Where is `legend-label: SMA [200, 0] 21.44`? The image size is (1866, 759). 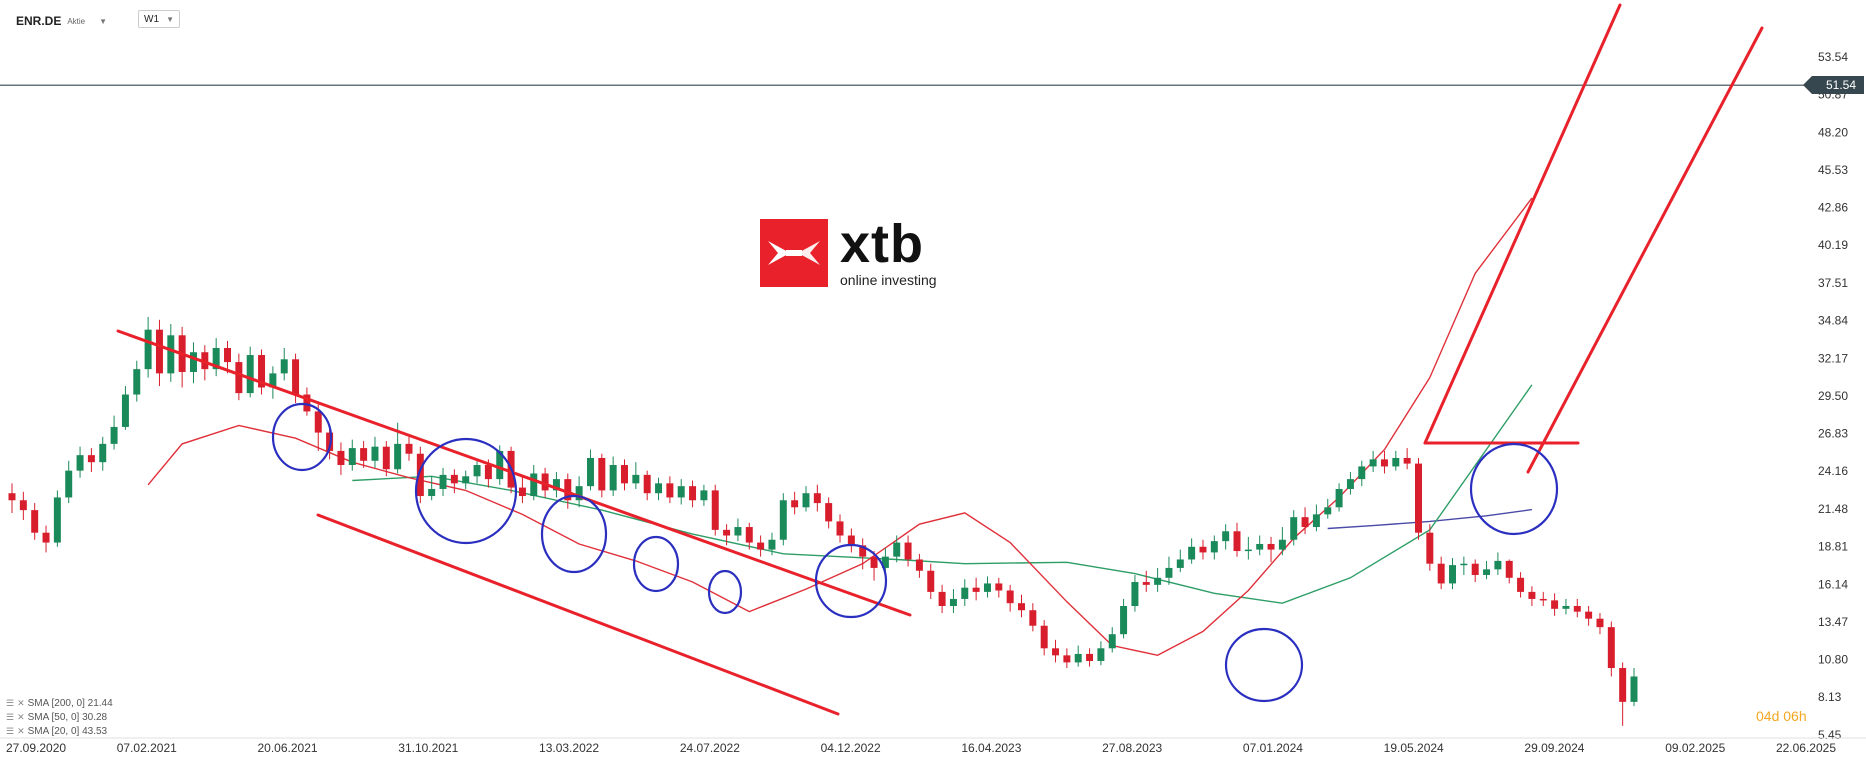 legend-label: SMA [200, 0] 21.44 is located at coordinates (70, 703).